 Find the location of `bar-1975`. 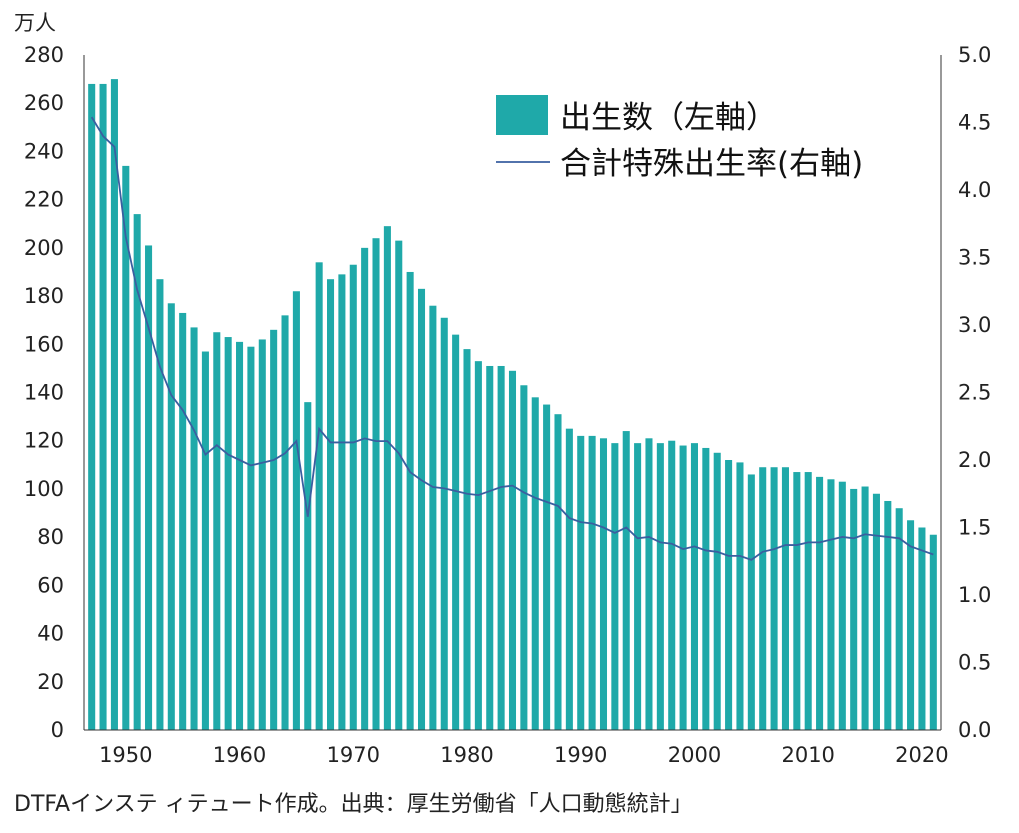

bar-1975 is located at coordinates (410, 500).